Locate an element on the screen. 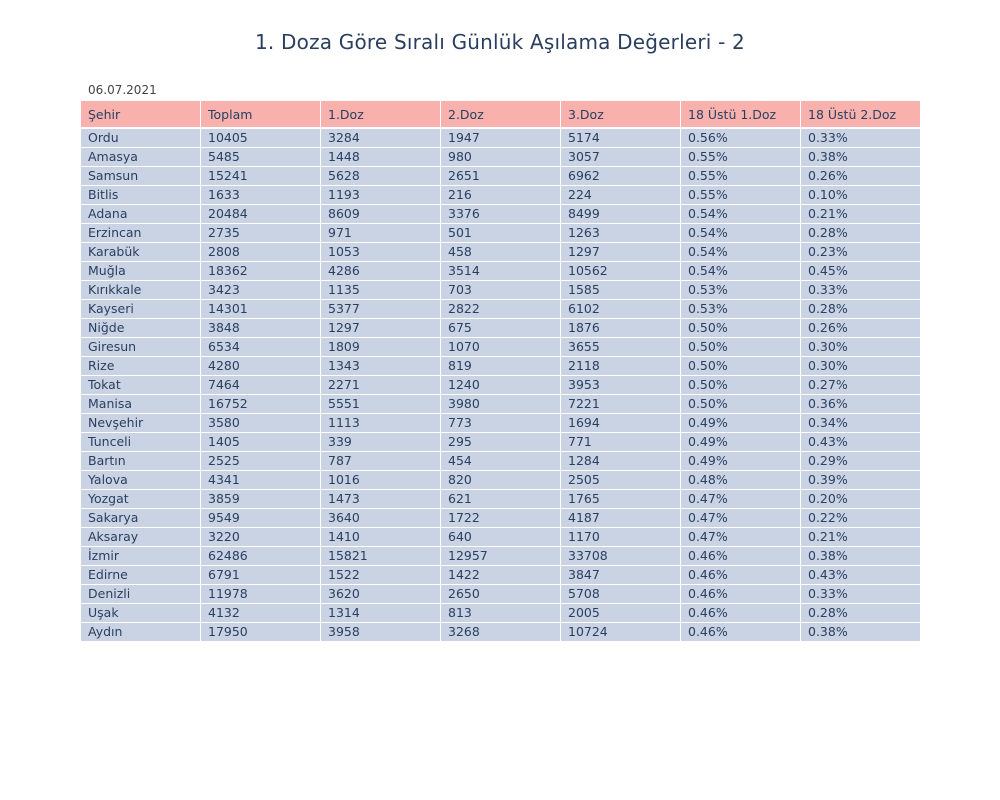 This screenshot has width=1000, height=800. table-cell: 8609 is located at coordinates (380, 214).